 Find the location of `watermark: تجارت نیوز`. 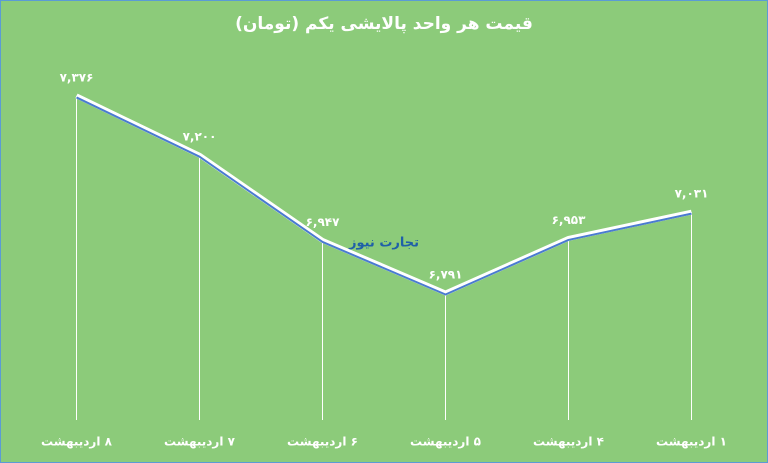

watermark: تجارت نیوز is located at coordinates (383, 243).